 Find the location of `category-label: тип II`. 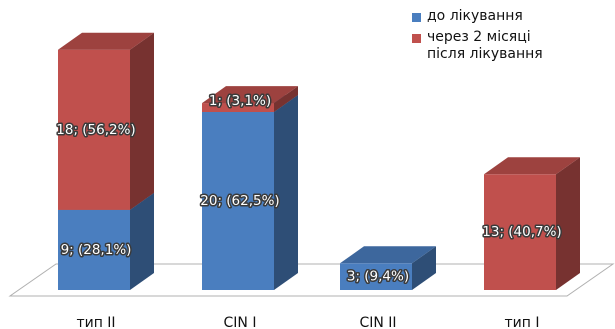

category-label: тип II is located at coordinates (95, 322).